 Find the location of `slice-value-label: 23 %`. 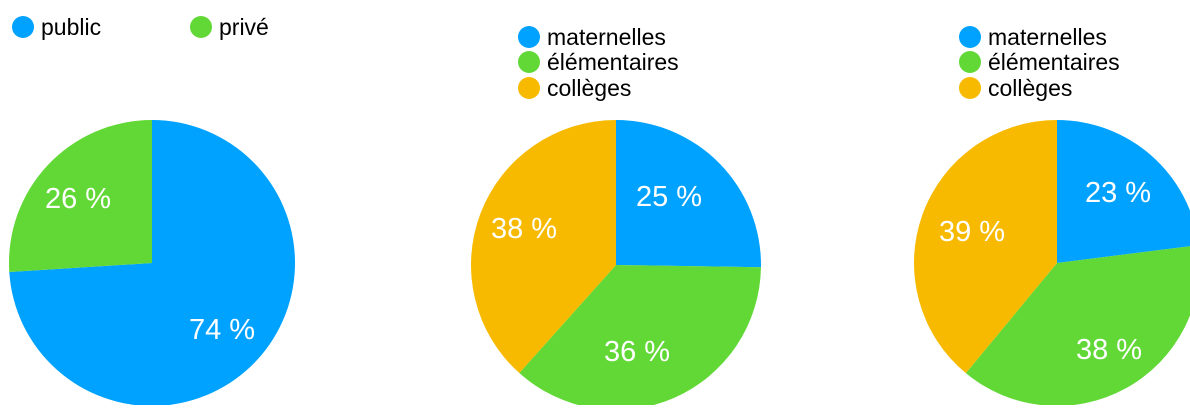

slice-value-label: 23 % is located at coordinates (1118, 193).